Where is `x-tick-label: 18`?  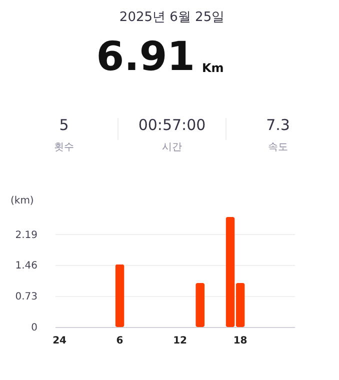
x-tick-label: 18 is located at coordinates (240, 341).